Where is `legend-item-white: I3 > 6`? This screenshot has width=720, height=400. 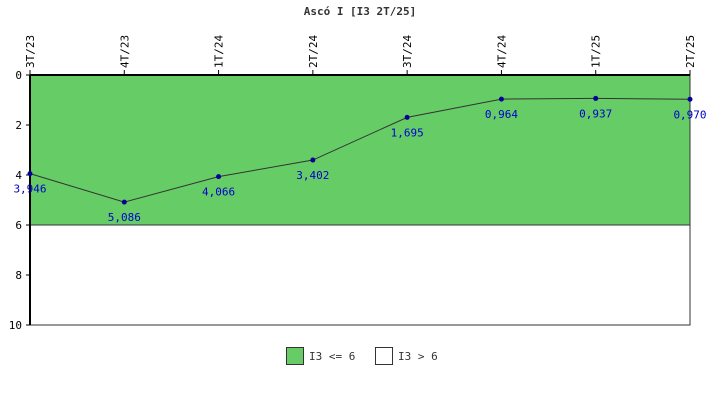
legend-item-white: I3 > 6 is located at coordinates (406, 356).